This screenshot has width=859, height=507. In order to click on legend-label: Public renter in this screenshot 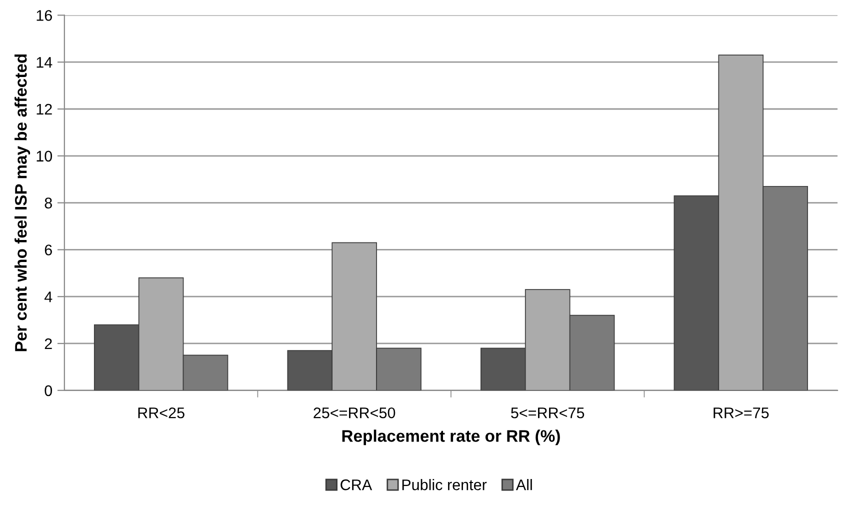, I will do `click(444, 484)`.